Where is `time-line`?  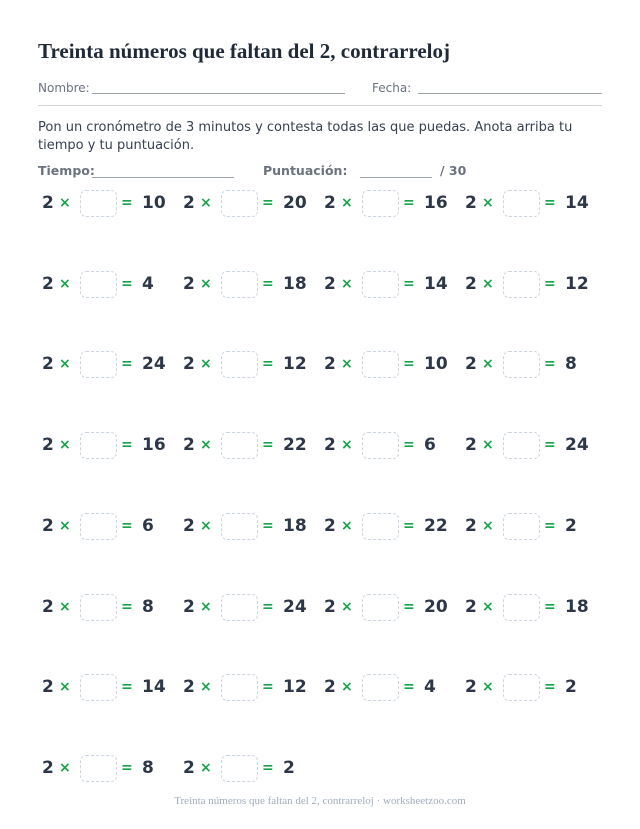 time-line is located at coordinates (163, 177).